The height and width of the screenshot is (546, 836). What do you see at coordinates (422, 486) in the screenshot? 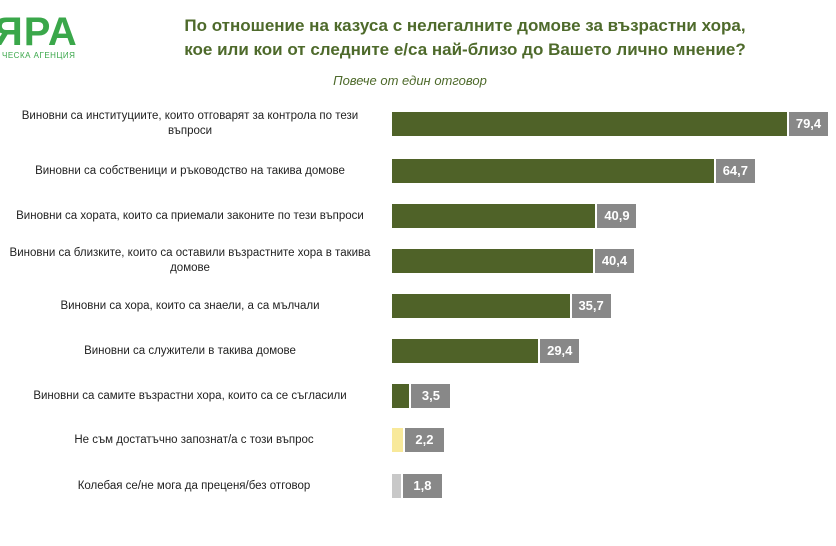
I see `data-label: 1,8` at bounding box center [422, 486].